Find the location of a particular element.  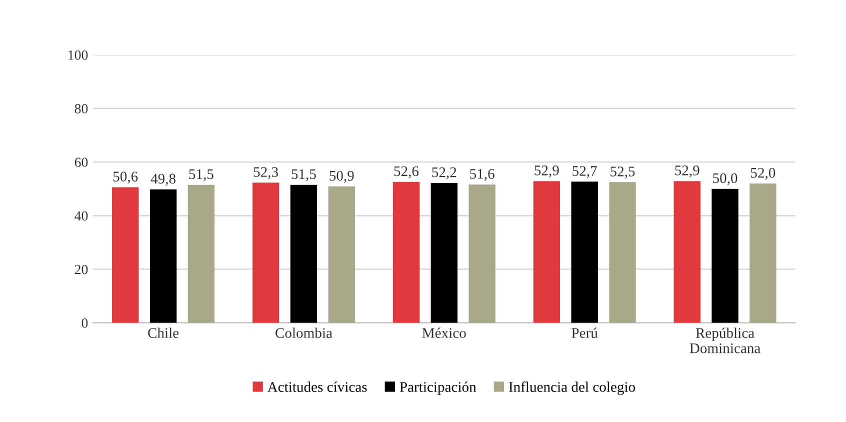

y-tick-label: 0 is located at coordinates (85, 323).